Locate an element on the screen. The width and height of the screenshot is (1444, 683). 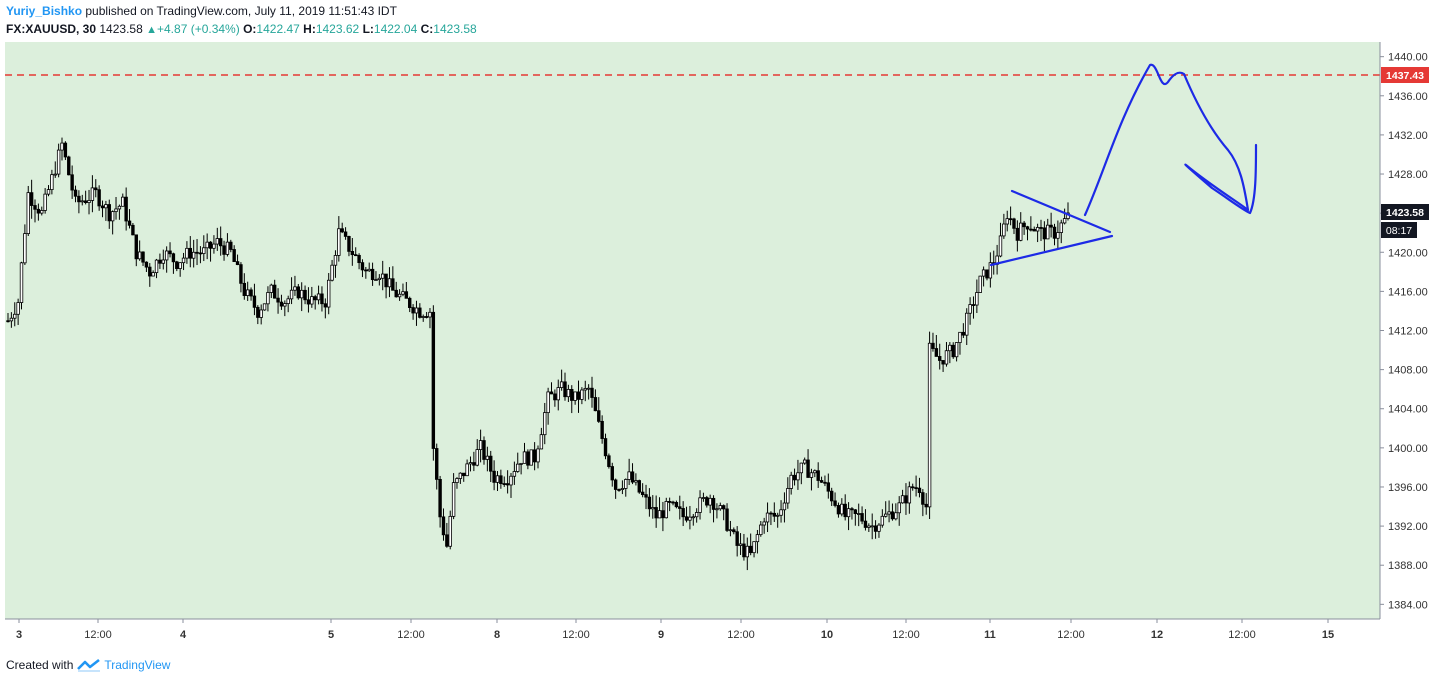
open-value: 1422.47 is located at coordinates (278, 29).